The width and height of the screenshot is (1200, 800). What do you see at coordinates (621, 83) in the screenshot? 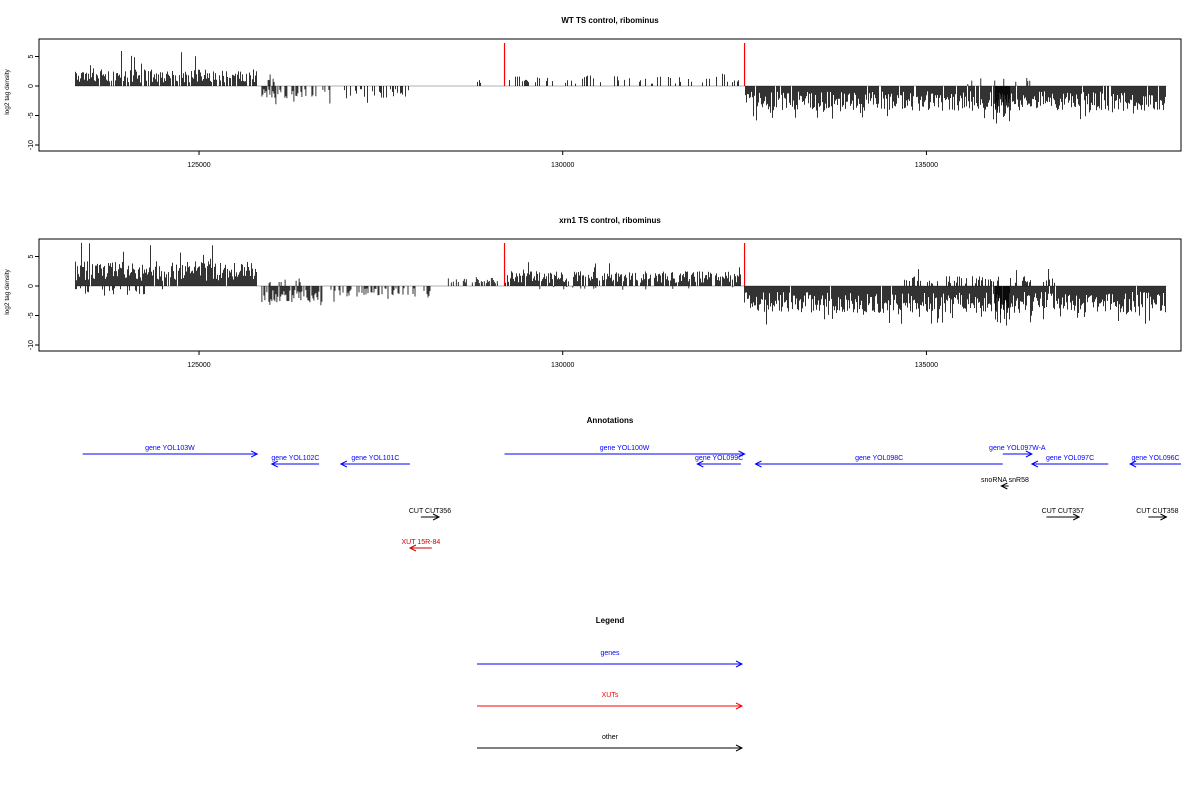
I see `wt-track-bars` at bounding box center [621, 83].